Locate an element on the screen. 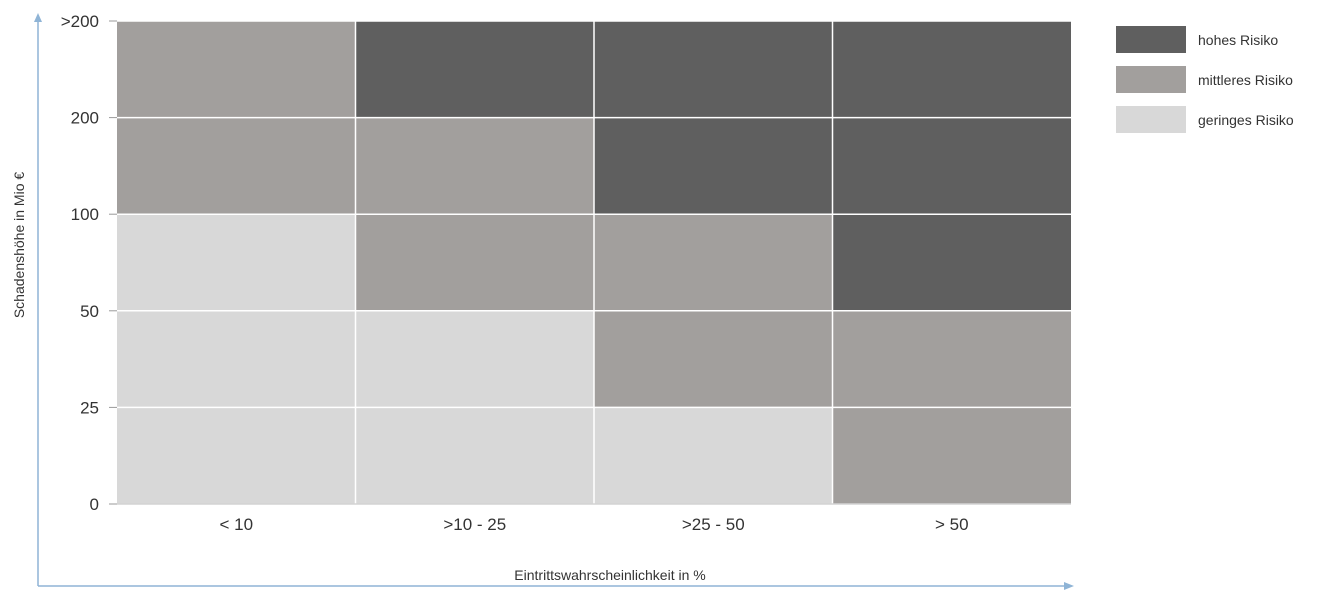 The image size is (1335, 591). x-axis-arrow-icon is located at coordinates (1069, 586).